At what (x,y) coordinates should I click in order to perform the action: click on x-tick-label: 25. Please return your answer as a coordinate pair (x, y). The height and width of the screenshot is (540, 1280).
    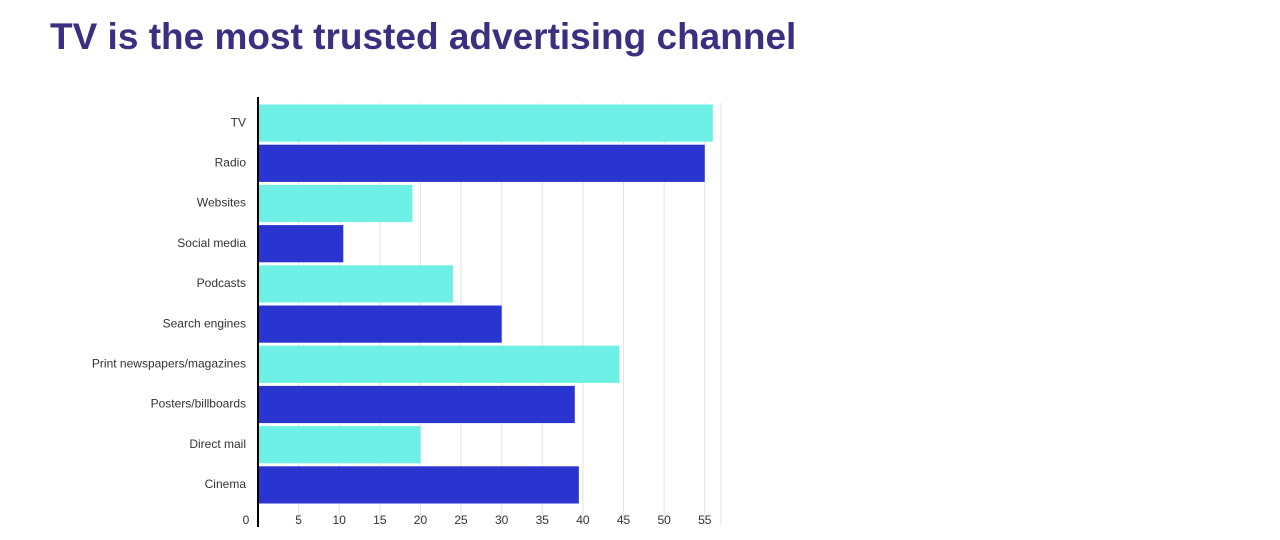
    Looking at the image, I should click on (461, 520).